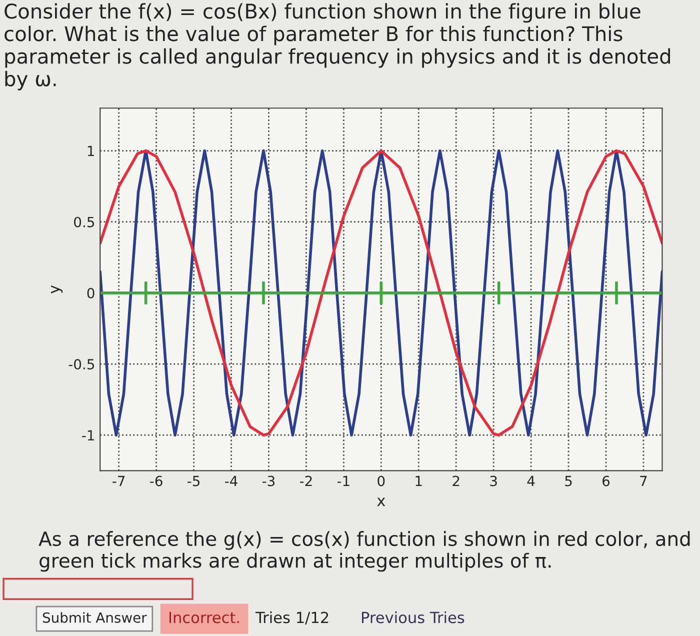  What do you see at coordinates (91, 151) in the screenshot?
I see `y-tick-label: 1` at bounding box center [91, 151].